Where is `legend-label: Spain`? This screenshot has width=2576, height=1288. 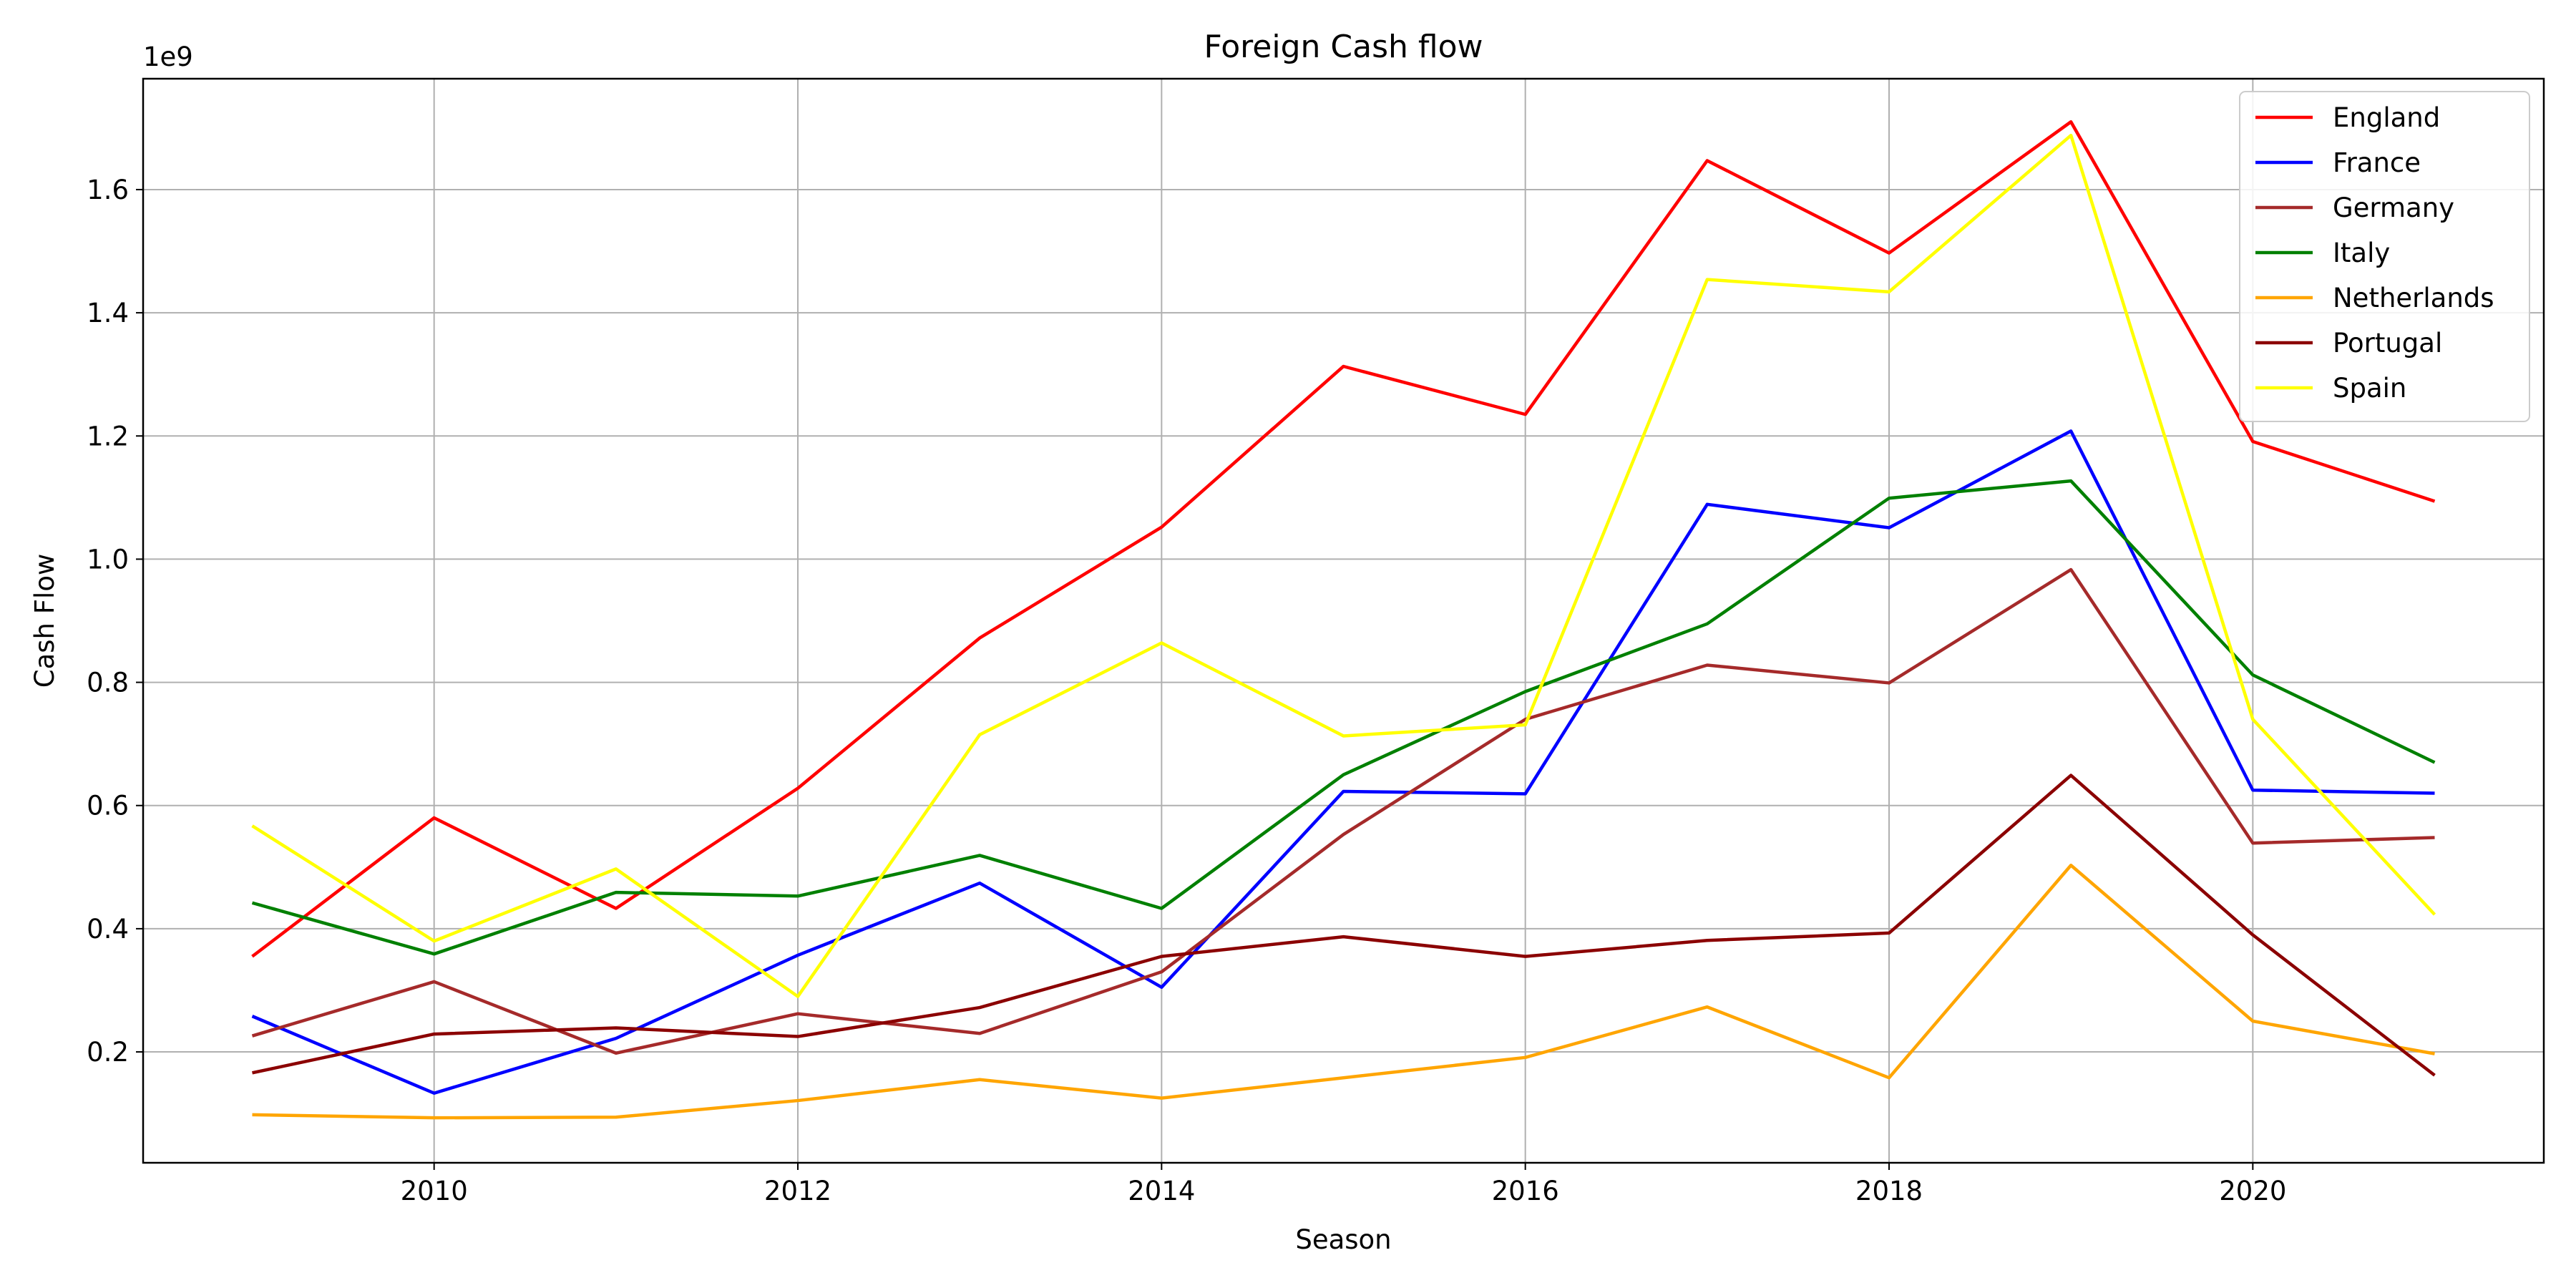 legend-label: Spain is located at coordinates (2369, 389).